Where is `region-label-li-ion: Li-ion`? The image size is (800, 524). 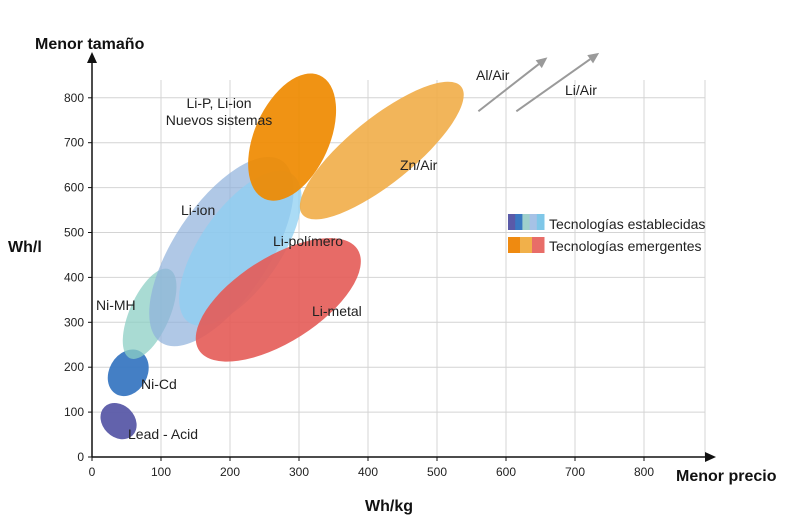
region-label-li-ion: Li-ion is located at coordinates (198, 210).